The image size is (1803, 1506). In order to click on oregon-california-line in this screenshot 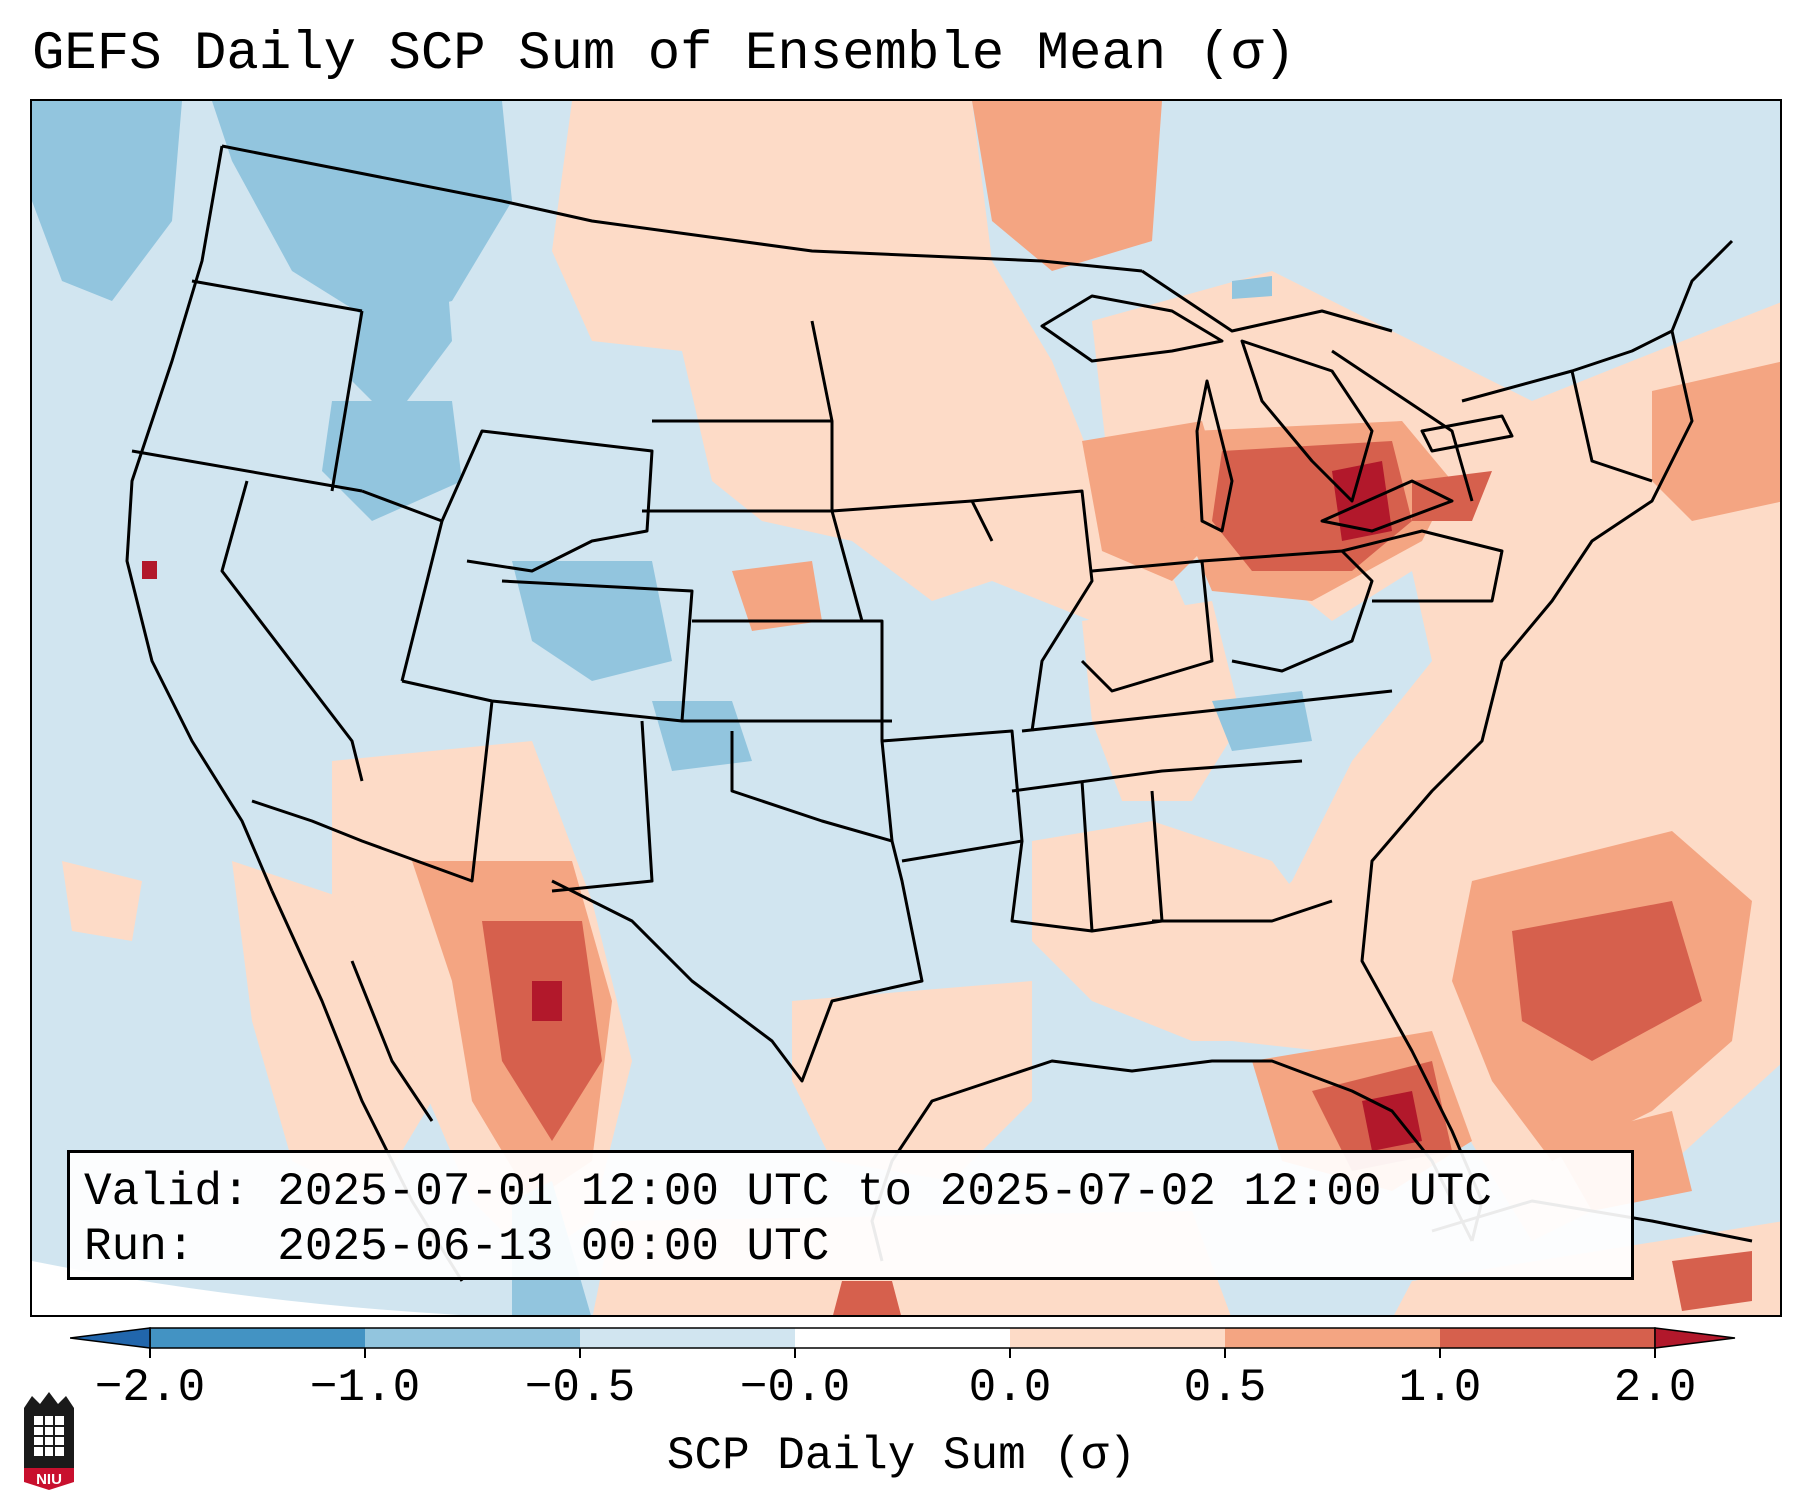, I will do `click(247, 471)`.